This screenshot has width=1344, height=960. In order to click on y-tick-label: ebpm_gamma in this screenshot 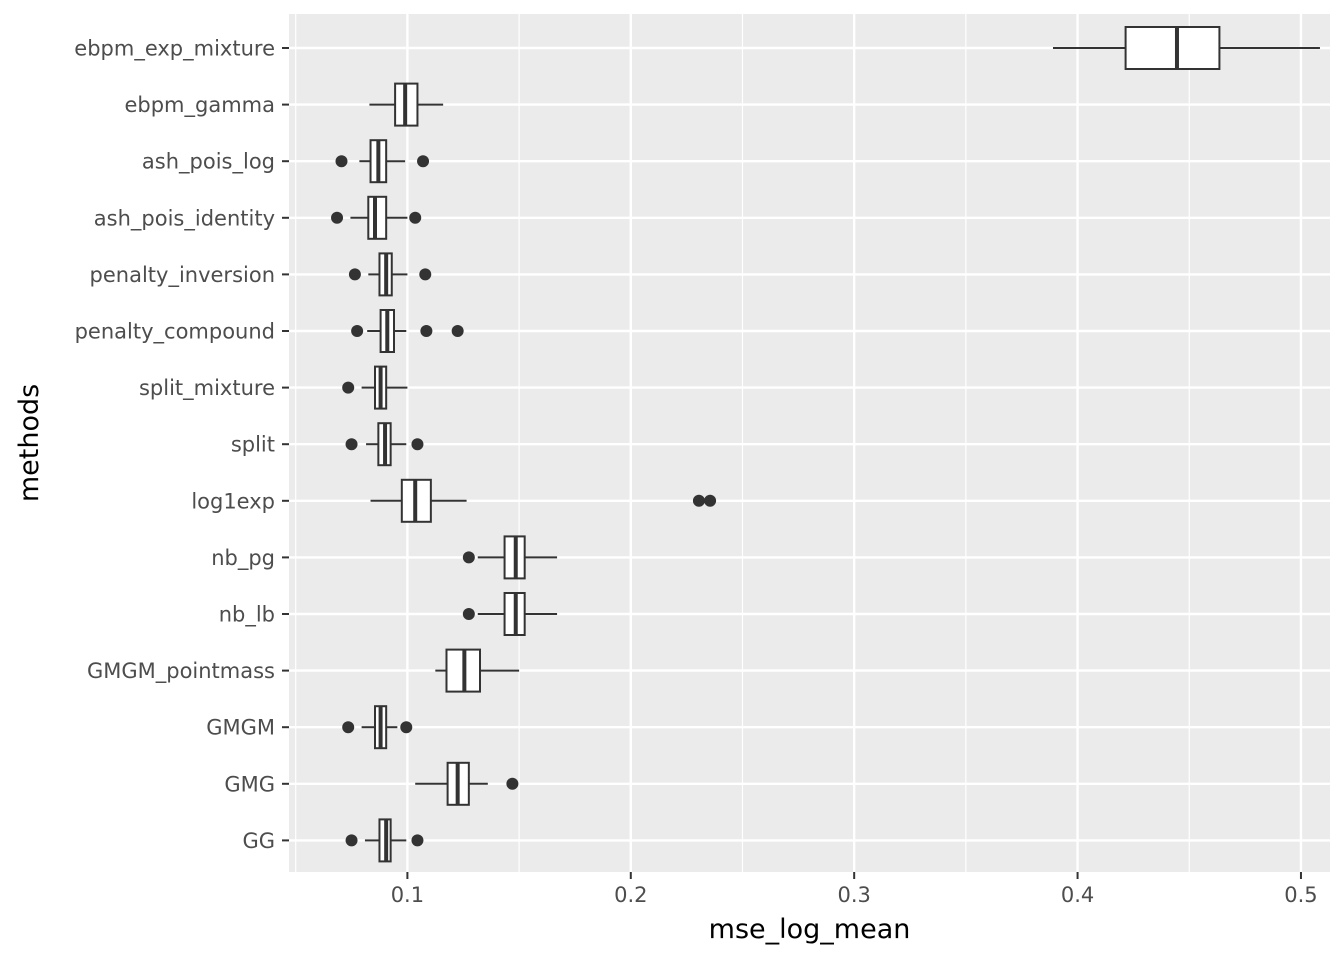, I will do `click(199, 105)`.